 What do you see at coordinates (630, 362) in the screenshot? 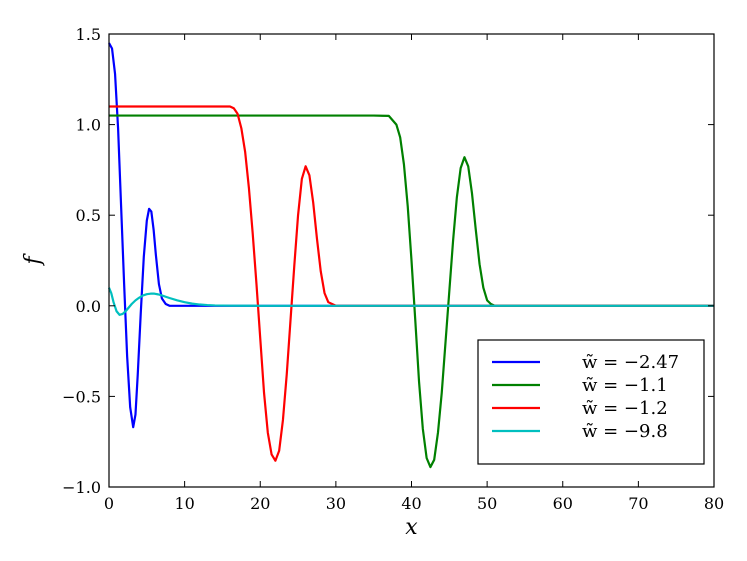
I see `legend-label-1: w̃ = −2.47` at bounding box center [630, 362].